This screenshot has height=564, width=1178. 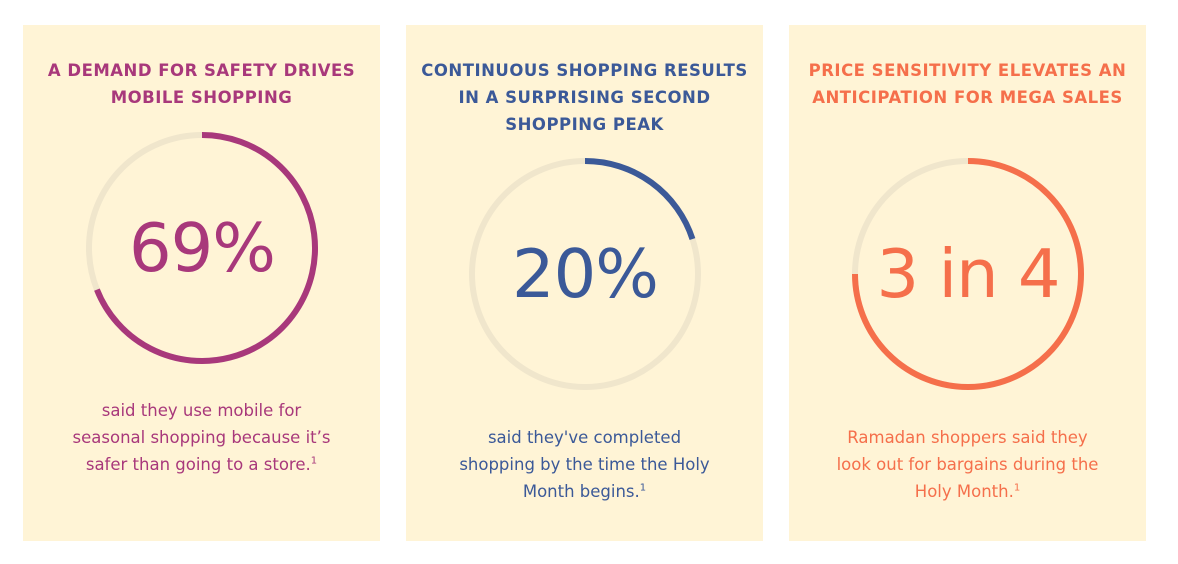 I want to click on stat-value: 20%, so click(x=585, y=274).